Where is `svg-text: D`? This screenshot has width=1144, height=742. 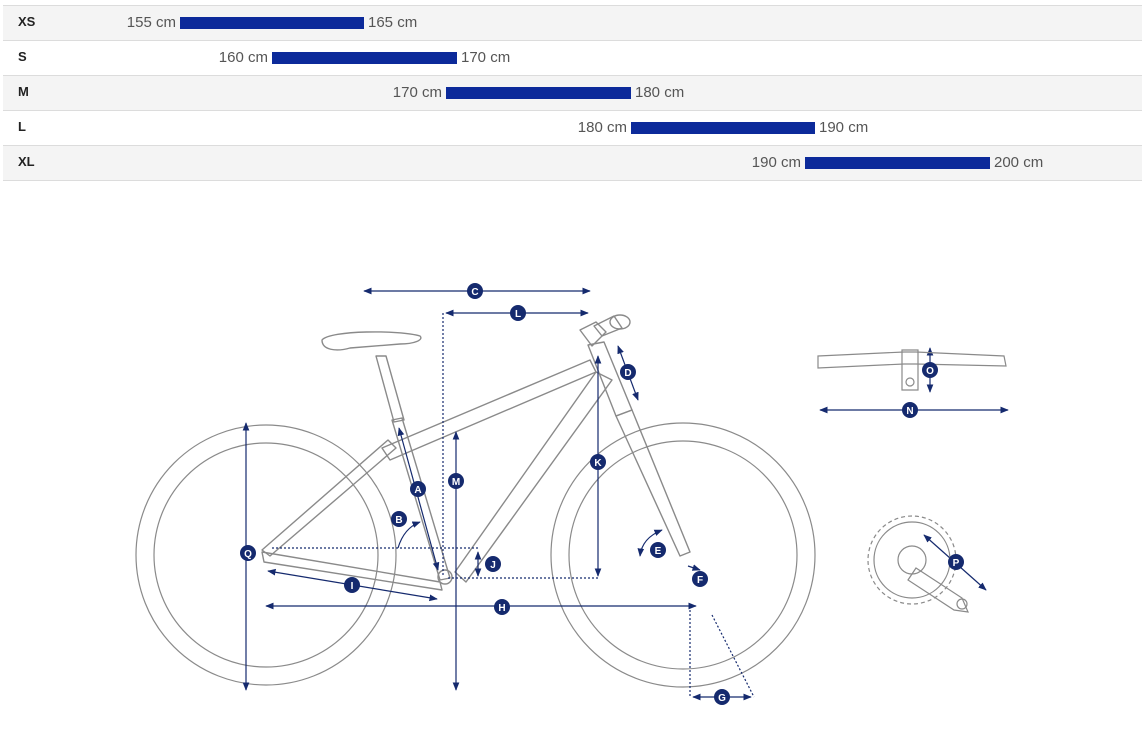
svg-text: D is located at coordinates (627, 373).